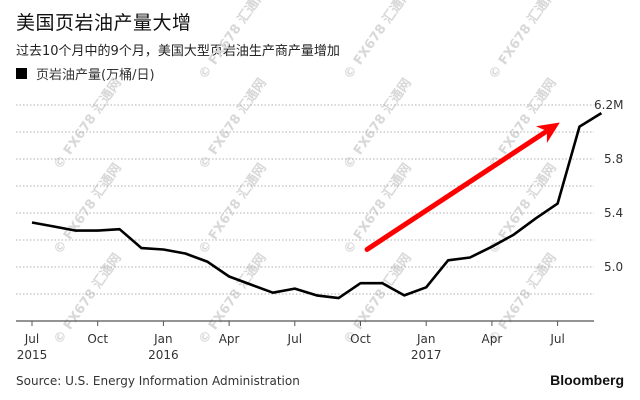 The width and height of the screenshot is (640, 400). What do you see at coordinates (426, 355) in the screenshot?
I see `x-tick-year: 2017` at bounding box center [426, 355].